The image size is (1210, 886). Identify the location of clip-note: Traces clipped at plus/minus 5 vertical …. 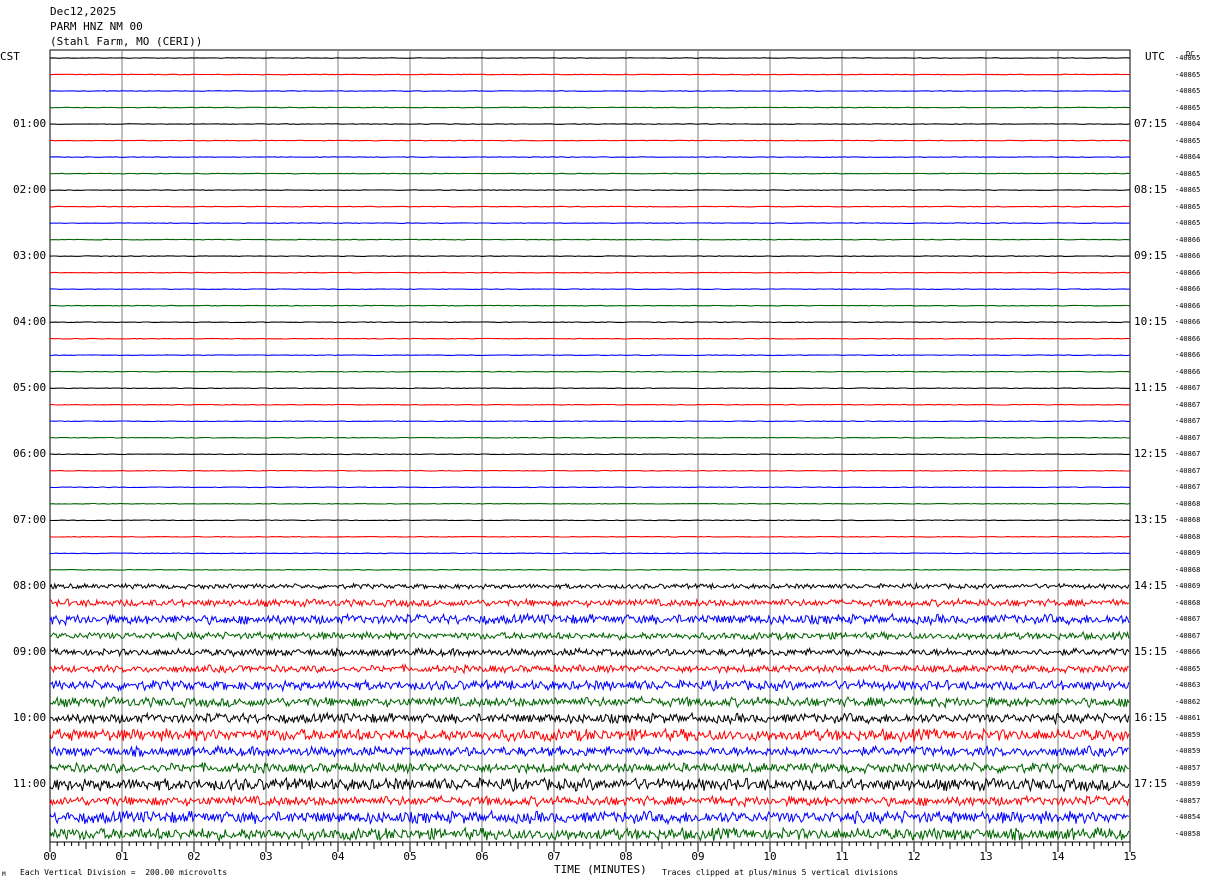
(780, 872).